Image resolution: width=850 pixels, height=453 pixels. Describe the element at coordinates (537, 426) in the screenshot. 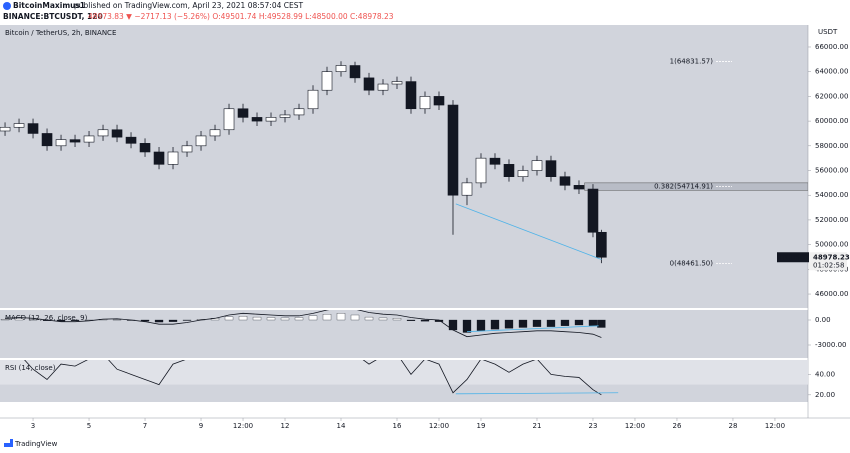

I see `x-tick-label: 21` at that location.